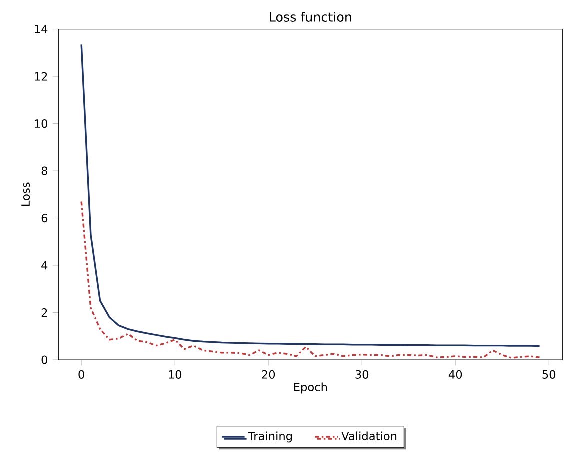 The width and height of the screenshot is (571, 452). What do you see at coordinates (369, 436) in the screenshot?
I see `legend-label: Validation` at bounding box center [369, 436].